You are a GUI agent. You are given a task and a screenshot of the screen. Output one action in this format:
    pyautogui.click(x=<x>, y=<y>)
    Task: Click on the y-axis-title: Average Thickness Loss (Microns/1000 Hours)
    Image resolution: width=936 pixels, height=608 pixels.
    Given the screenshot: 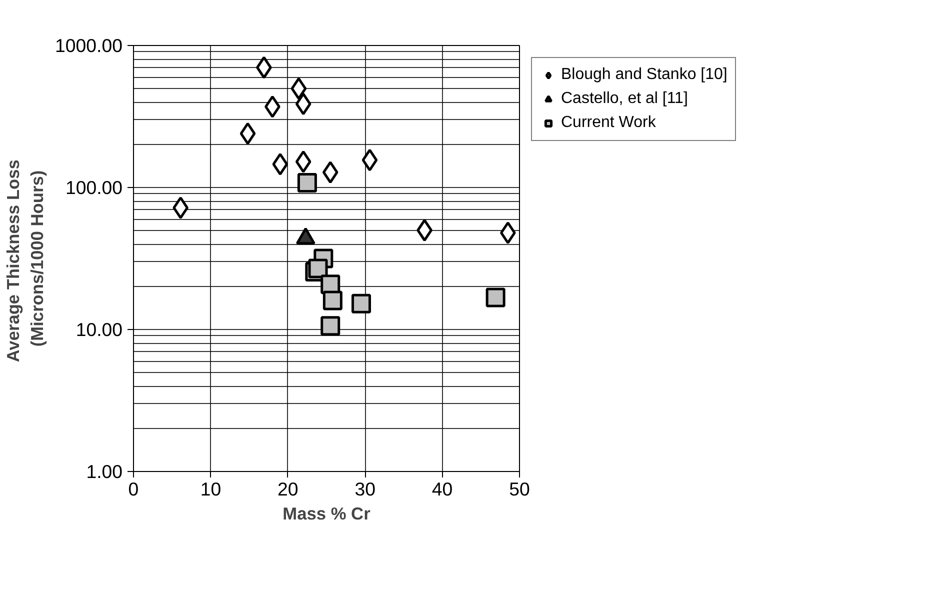 What is the action you would take?
    pyautogui.click(x=25, y=261)
    